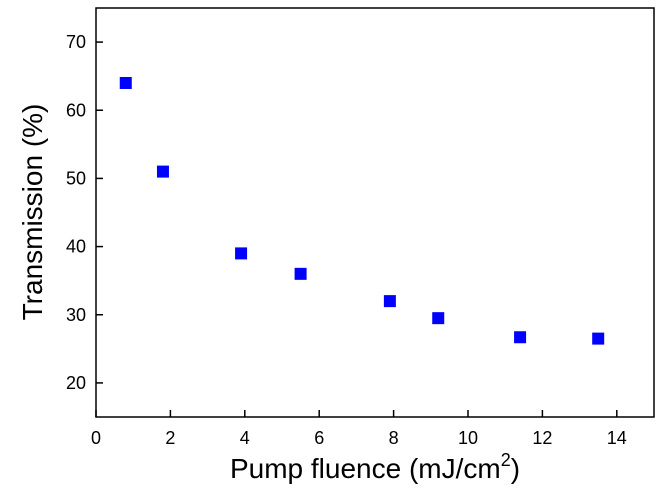 Image resolution: width=658 pixels, height=490 pixels. Describe the element at coordinates (506, 460) in the screenshot. I see `x-axis-title-superscript: 2` at that location.